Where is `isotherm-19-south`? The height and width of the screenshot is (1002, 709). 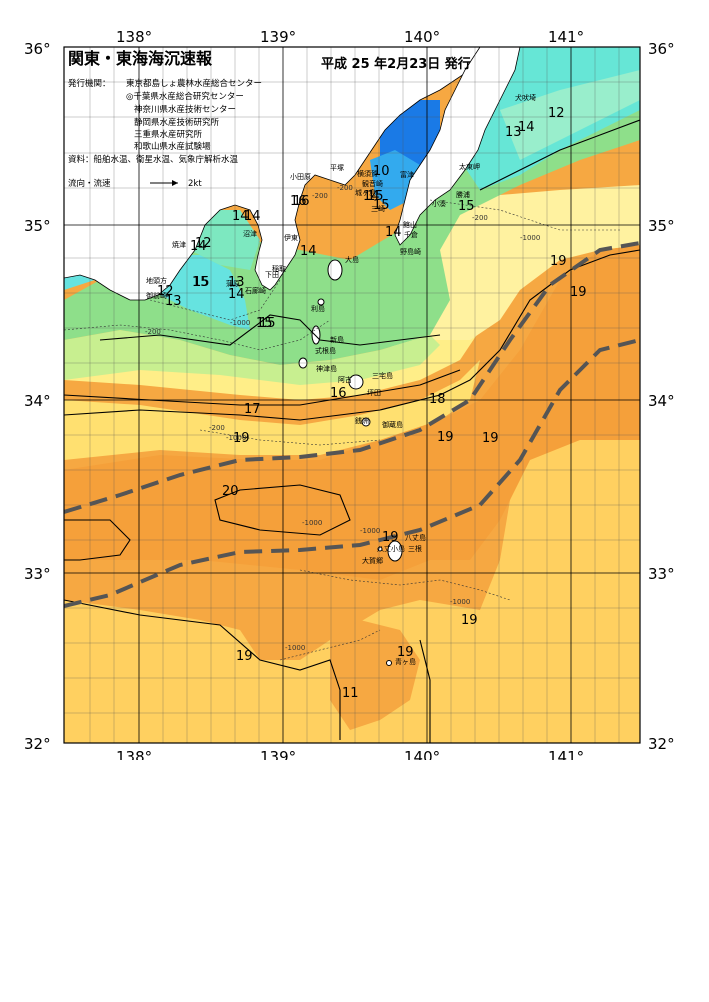
isotherm-19-south is located at coordinates (202, 669).